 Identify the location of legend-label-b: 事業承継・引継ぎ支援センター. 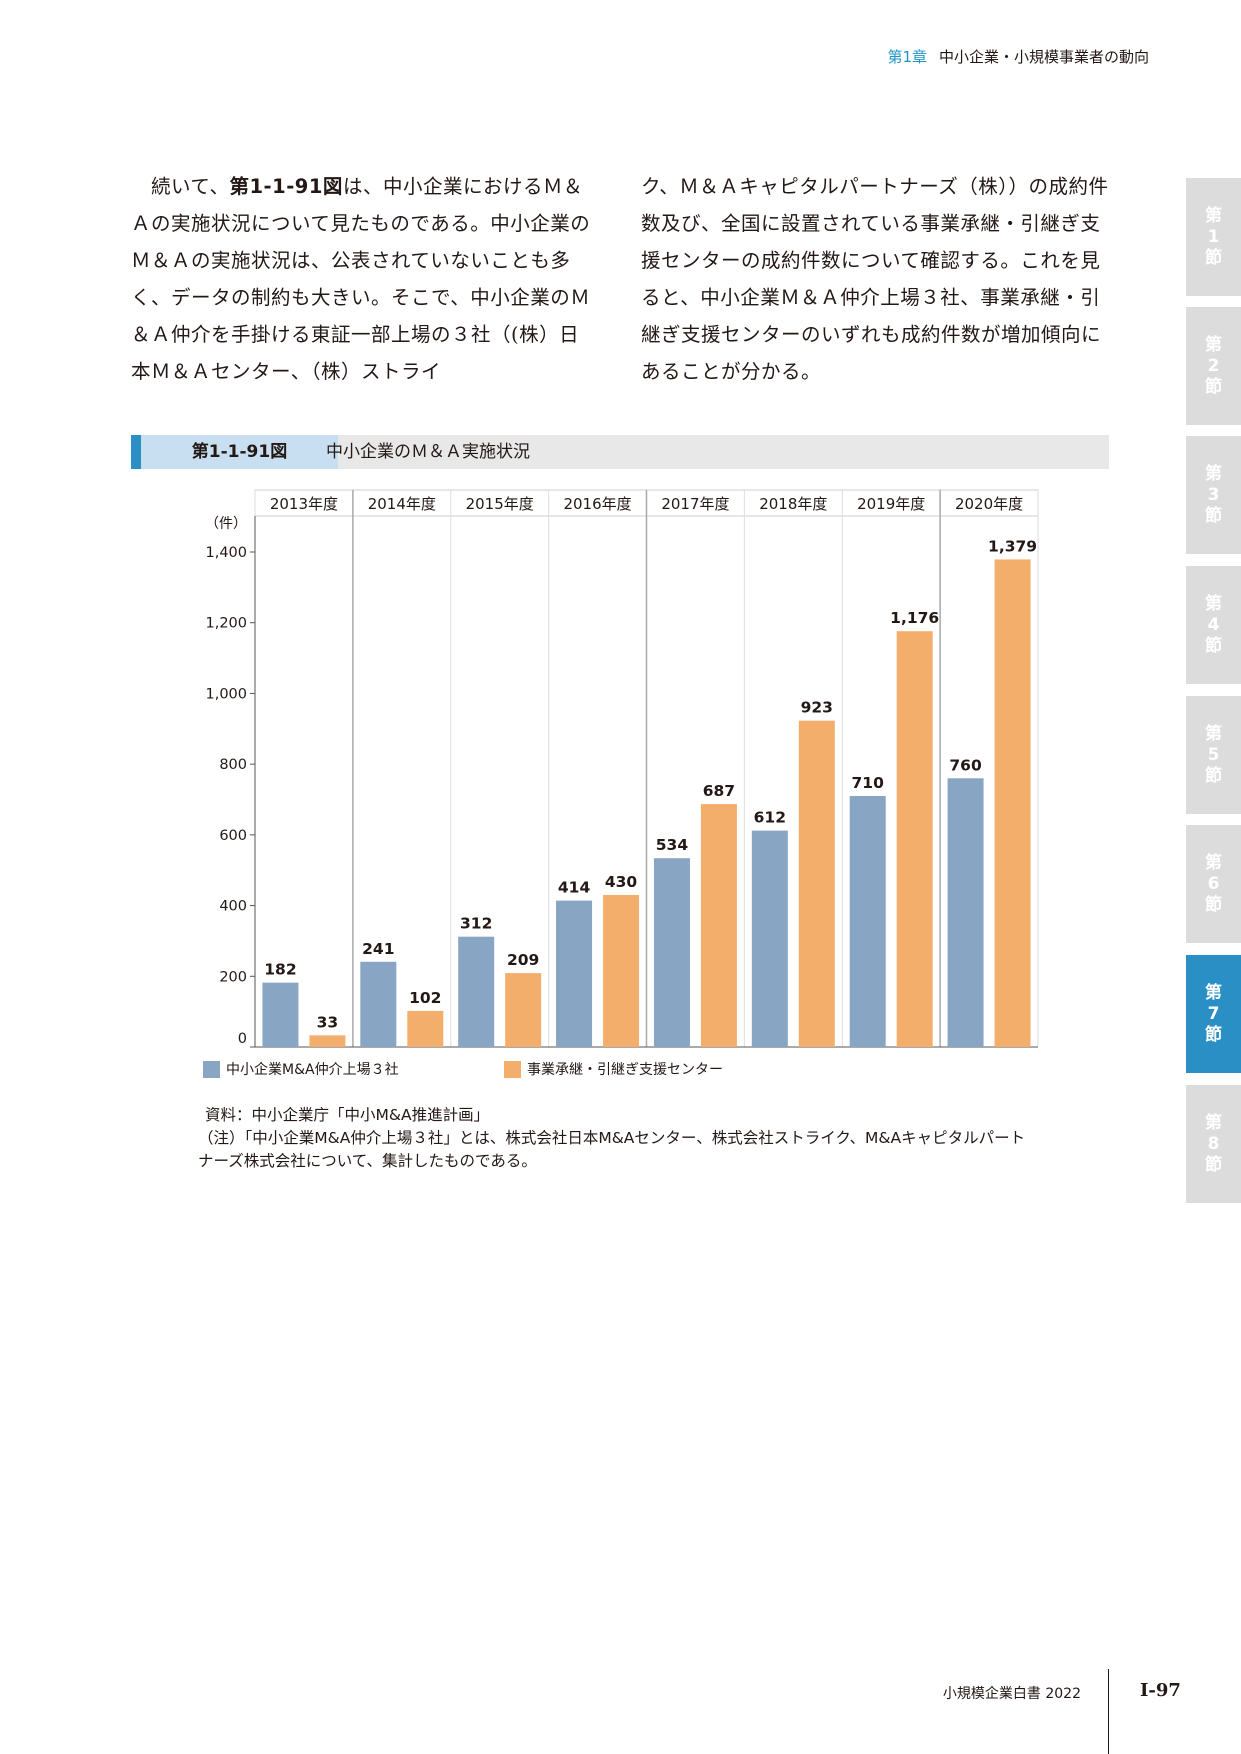
(625, 1070).